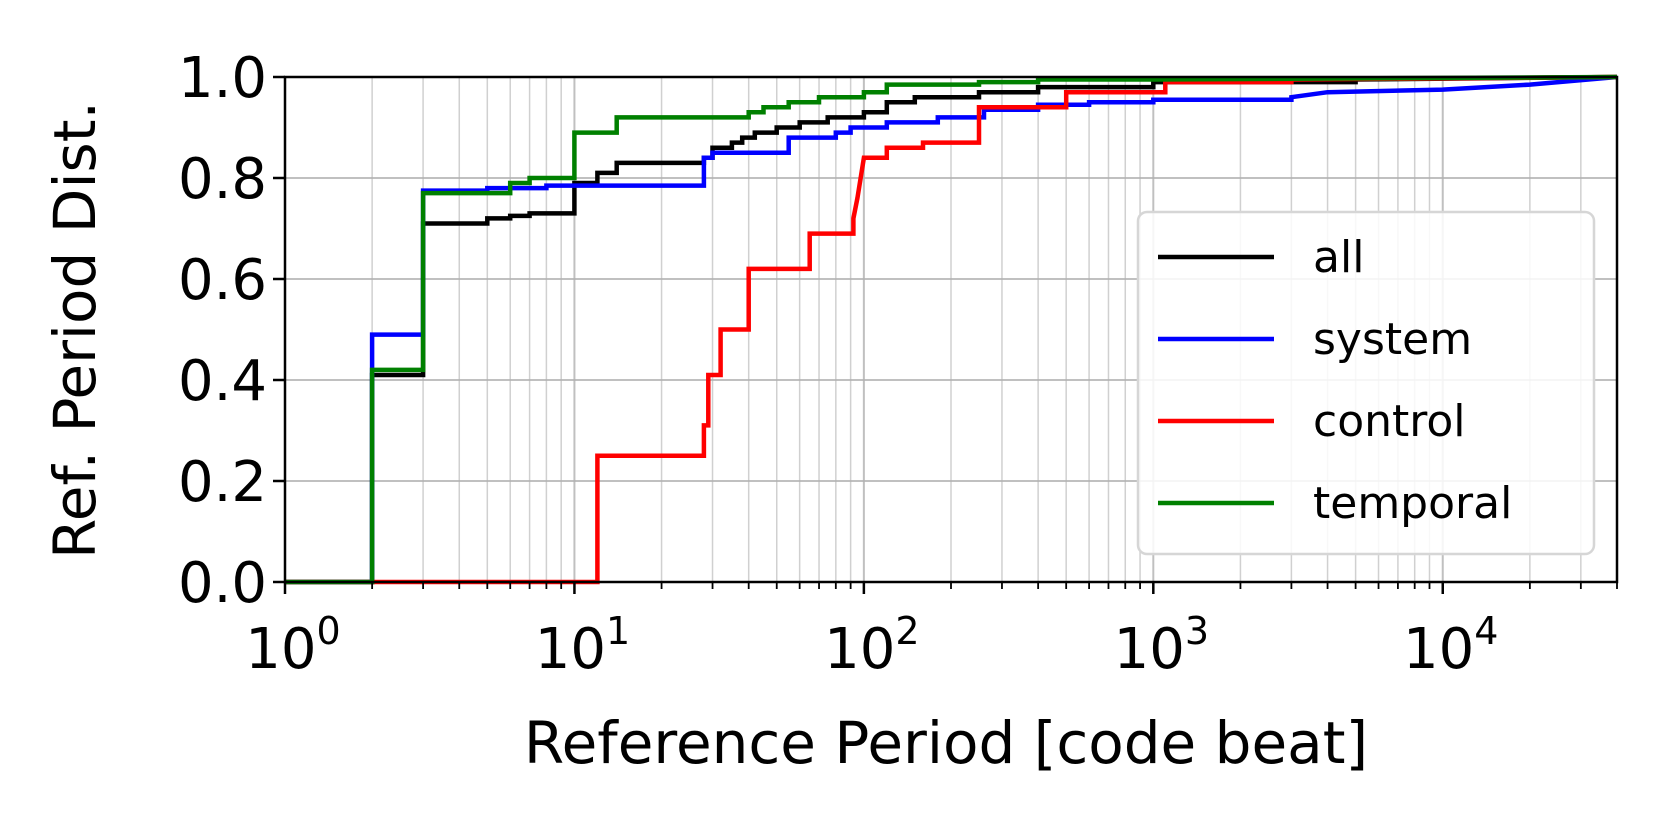 The image size is (1661, 830). I want to click on x-tick-labels: 10⁰ 10¹ 10² 10³ 10⁴, so click(871, 645).